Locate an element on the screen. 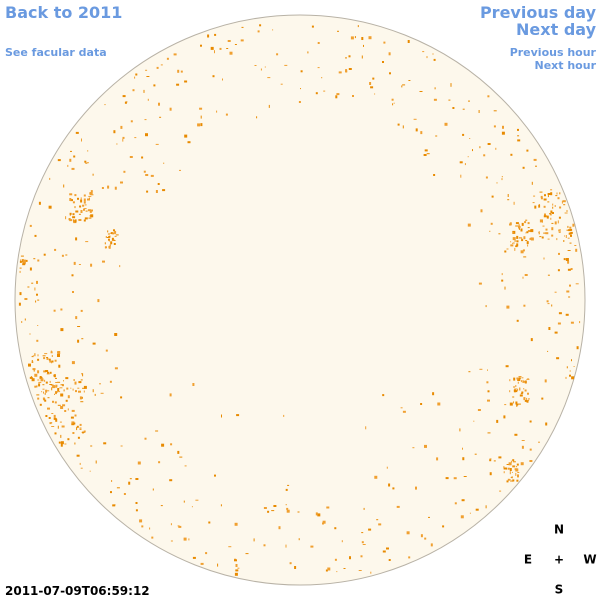  facular-data-link: See facular data is located at coordinates (56, 52).